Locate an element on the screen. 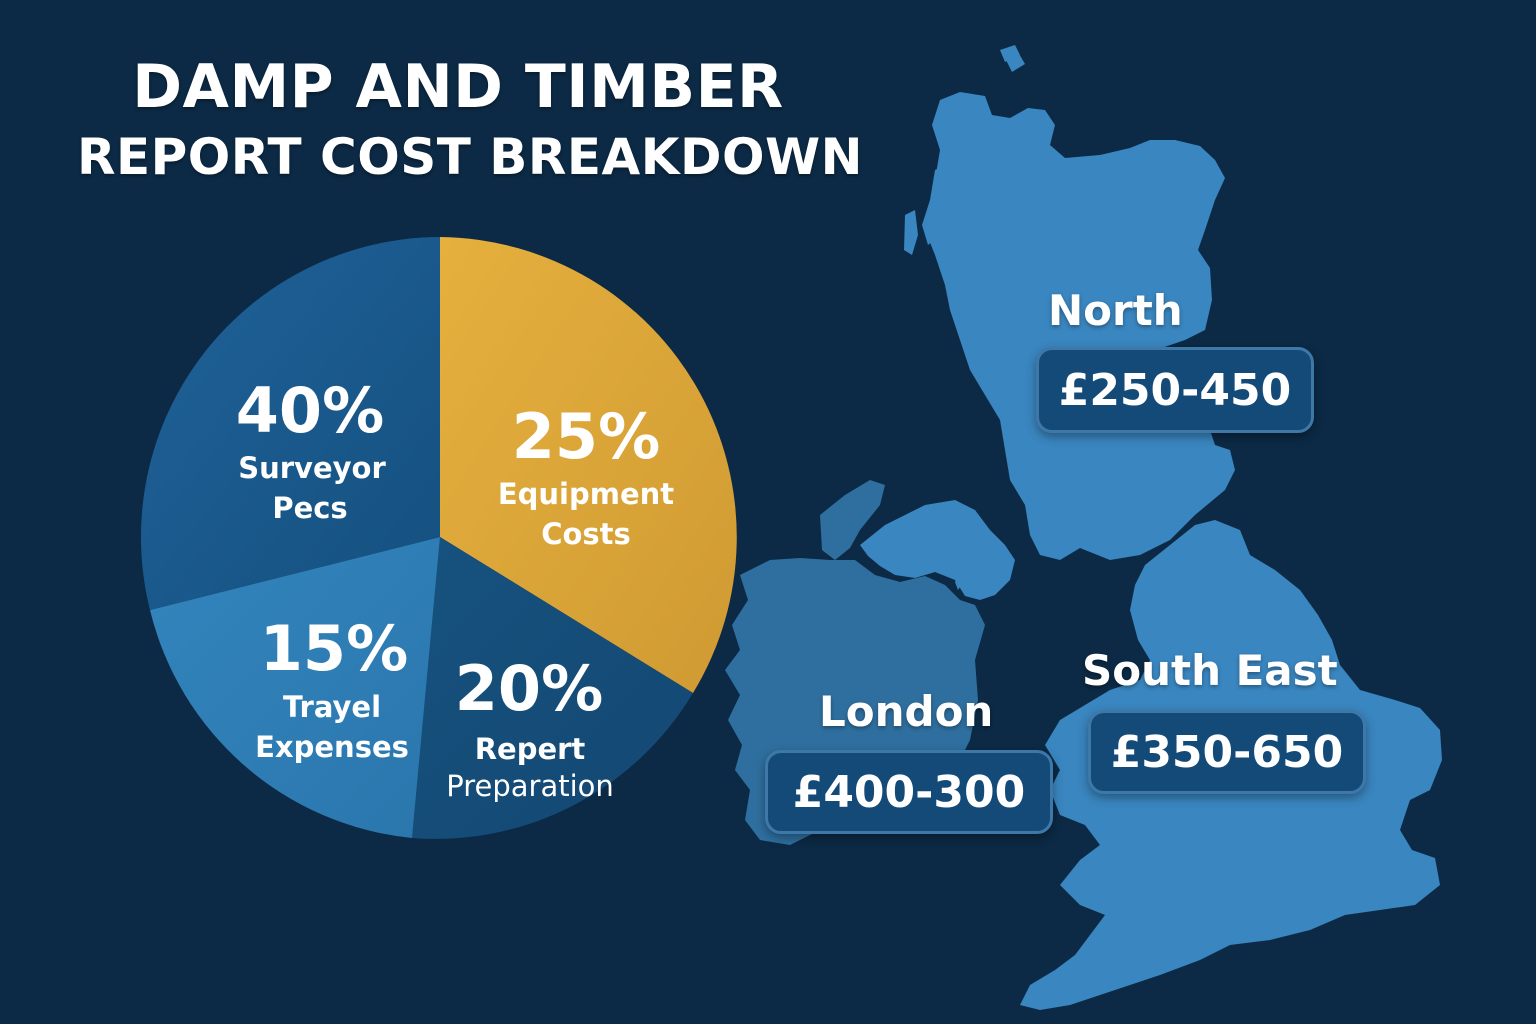 The height and width of the screenshot is (1024, 1536). chart-title-line1: DAMP AND TIMBER is located at coordinates (458, 87).